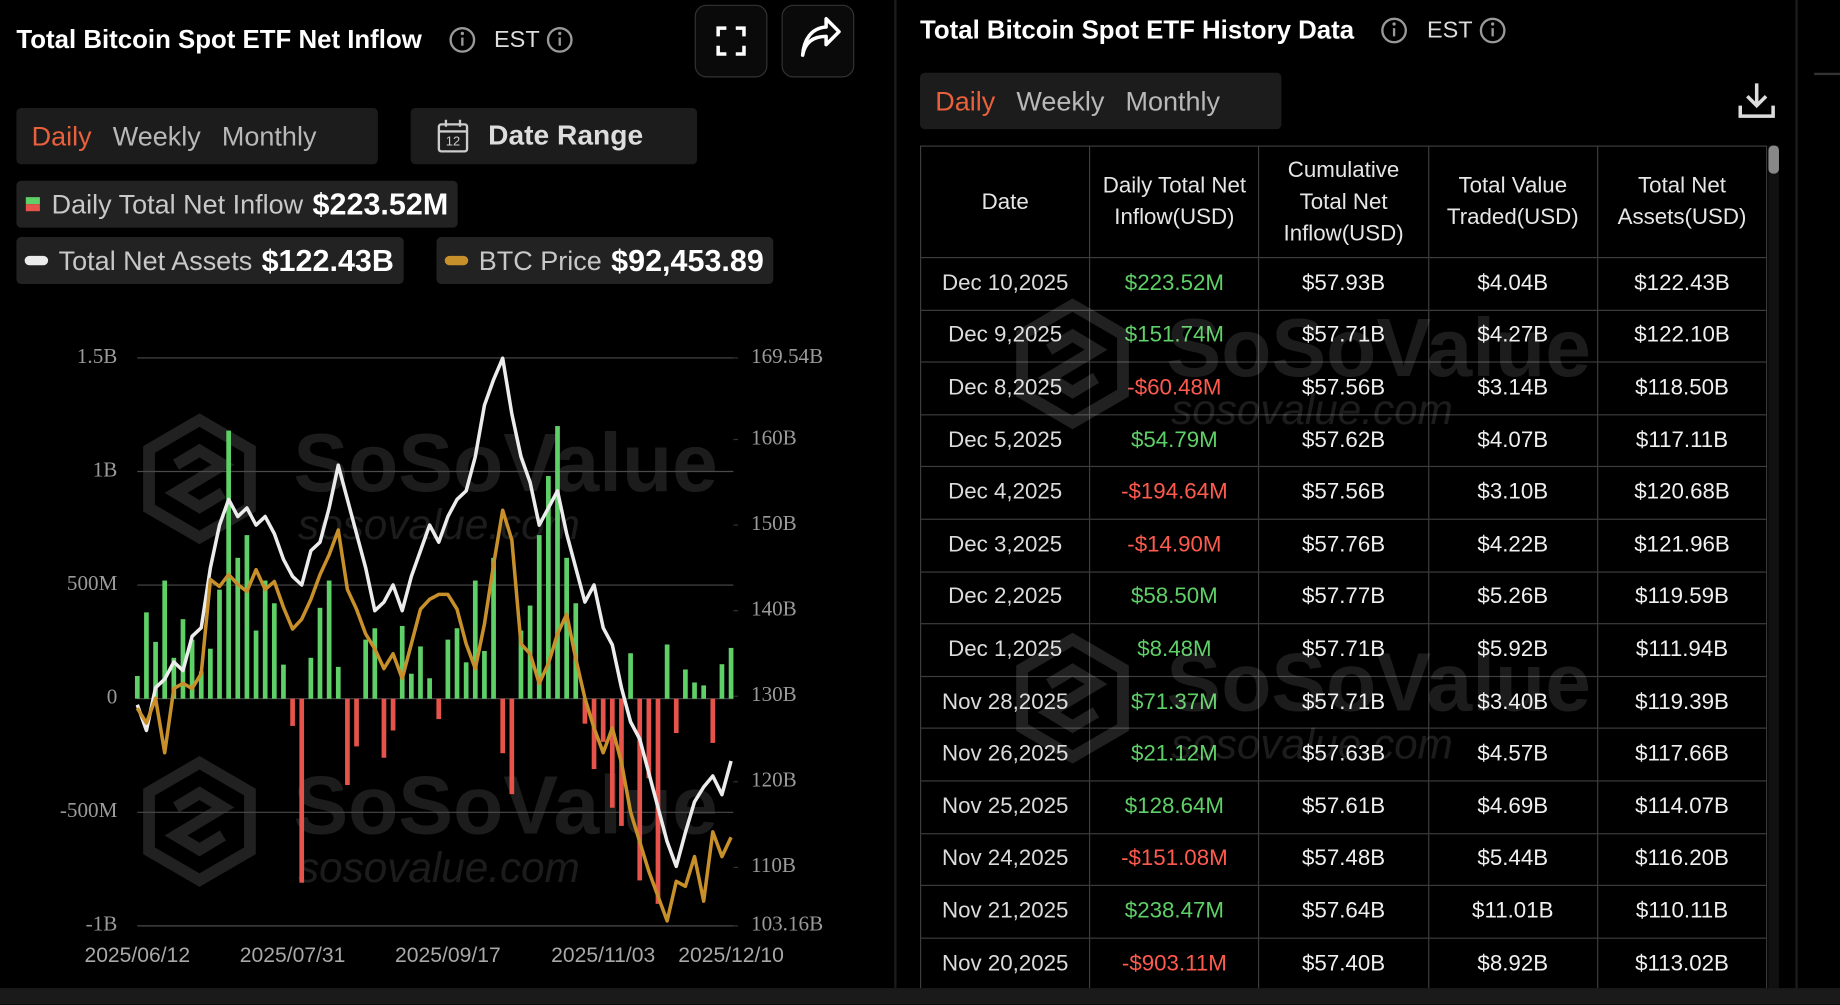  Describe the element at coordinates (687, 260) in the screenshot. I see `legend-value: $92,453.89` at that location.